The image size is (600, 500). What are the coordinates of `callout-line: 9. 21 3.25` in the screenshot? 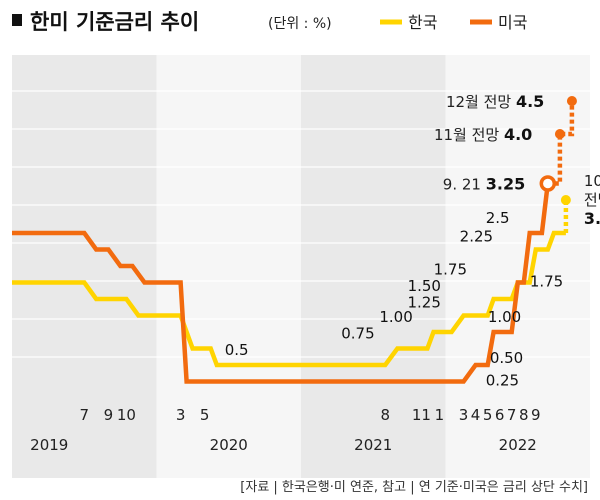 It's located at (484, 184).